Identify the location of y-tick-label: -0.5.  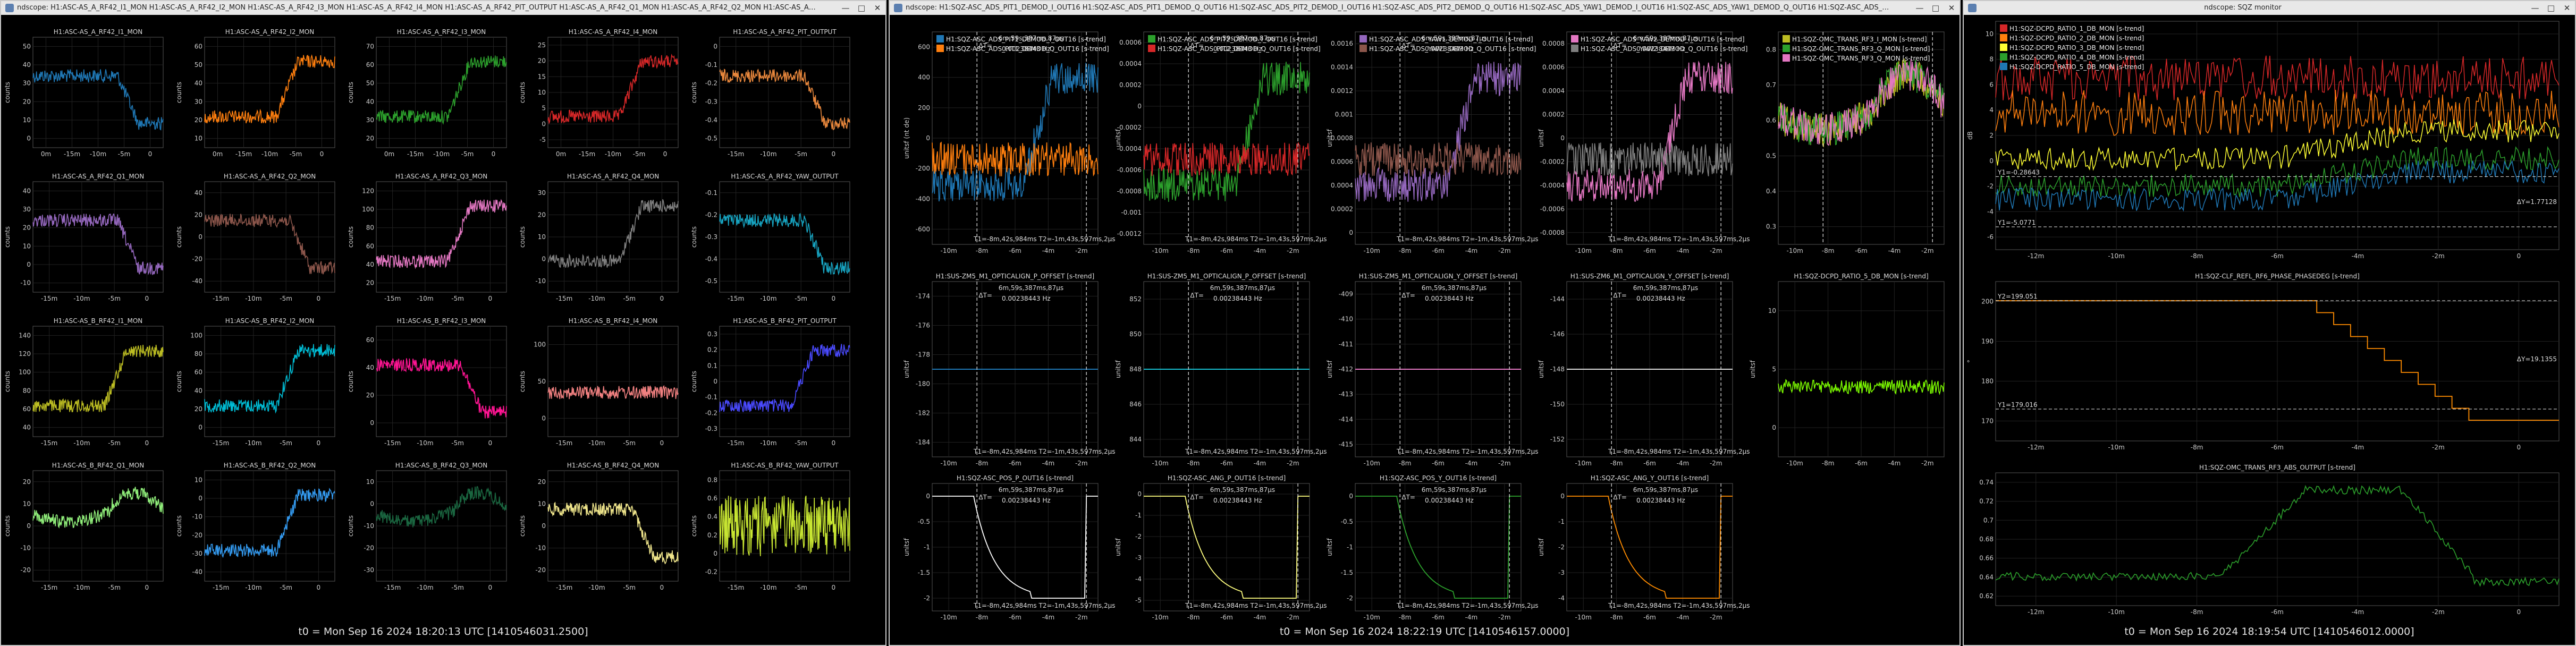
(924, 521).